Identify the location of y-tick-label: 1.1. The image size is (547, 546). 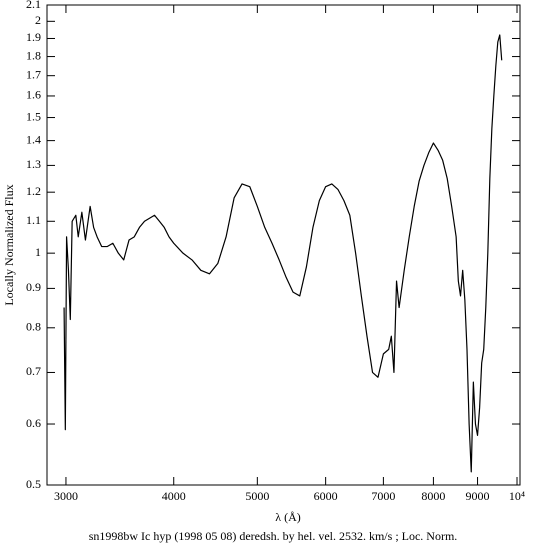
(33, 220).